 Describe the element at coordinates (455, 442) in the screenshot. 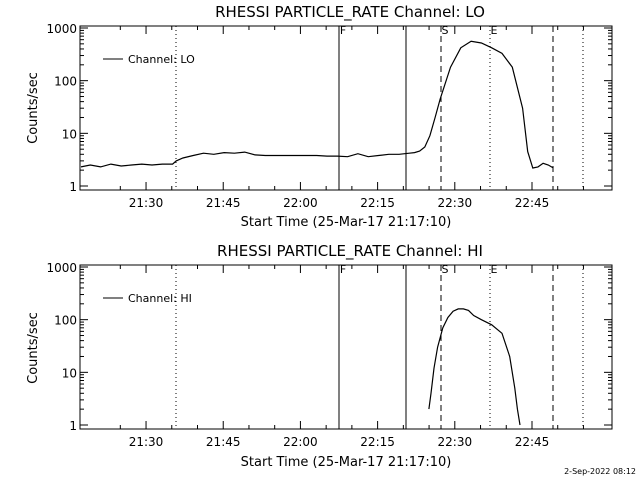

I see `hi-xtick-label: 22:30` at that location.